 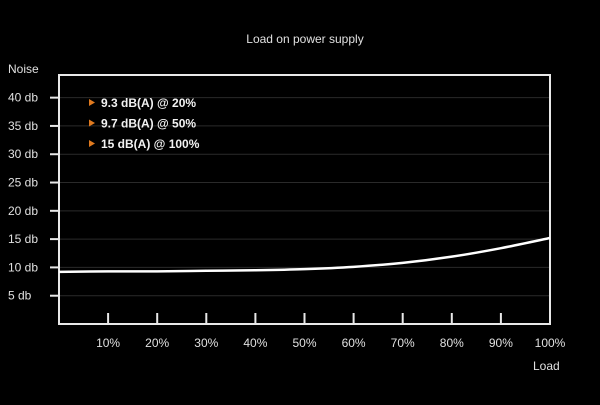 What do you see at coordinates (150, 144) in the screenshot?
I see `annotation-text: 15 dB(A) @ 100%` at bounding box center [150, 144].